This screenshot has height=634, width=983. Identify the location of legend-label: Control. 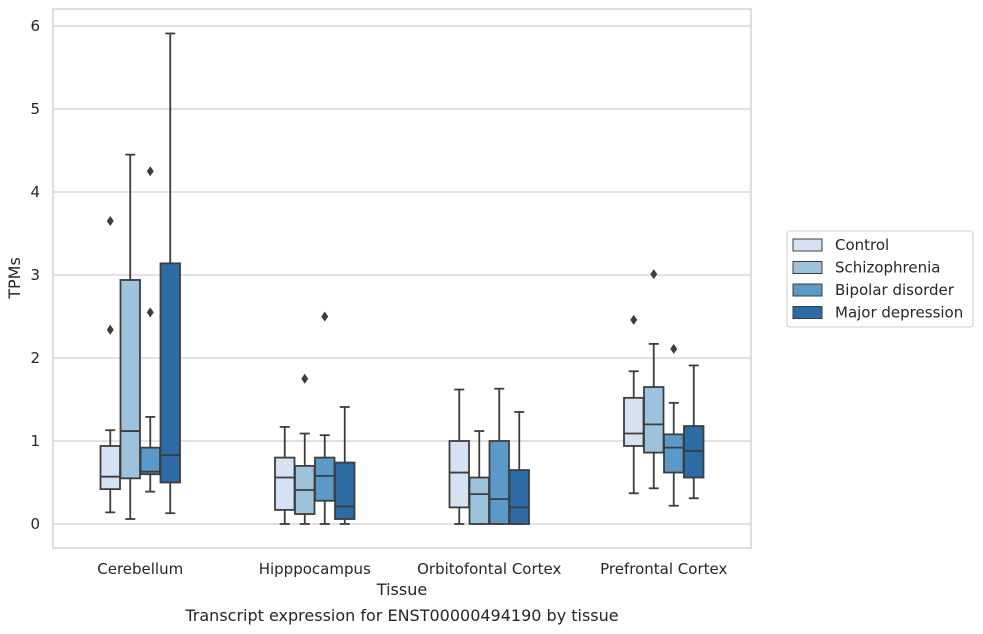
(862, 245).